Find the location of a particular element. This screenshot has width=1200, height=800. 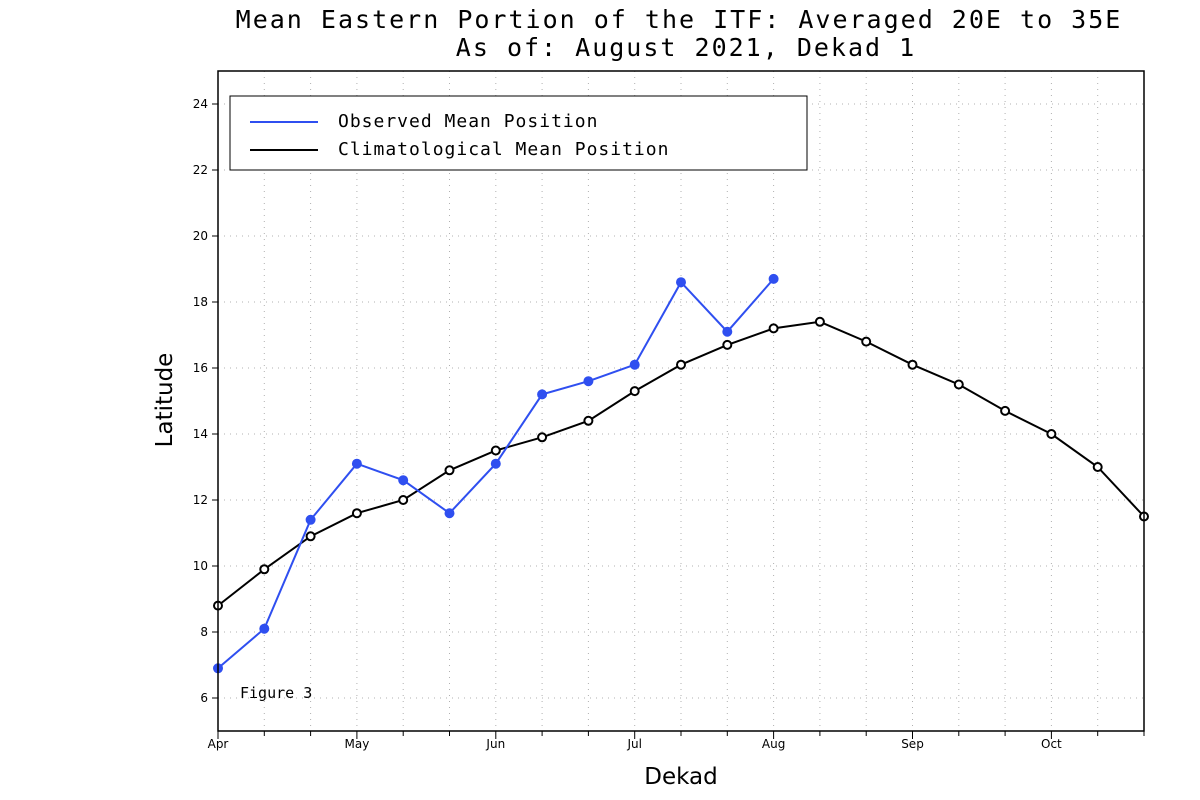

y-tick-label: 10 is located at coordinates (200, 566).